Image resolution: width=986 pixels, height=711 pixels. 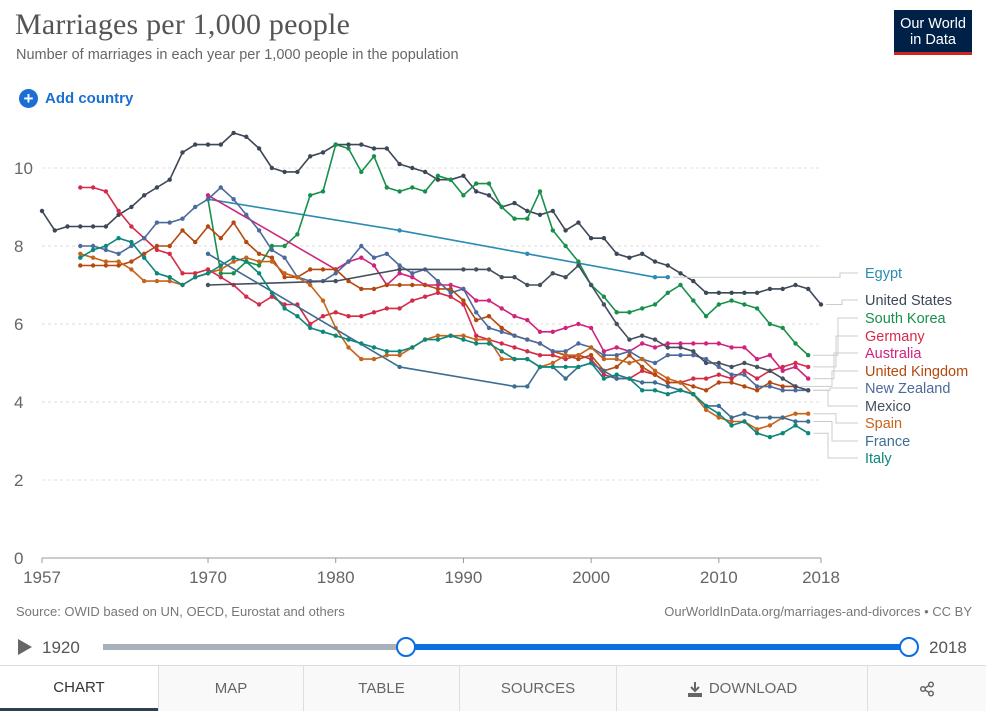 What do you see at coordinates (907, 389) in the screenshot?
I see `legend-label: New Zealand` at bounding box center [907, 389].